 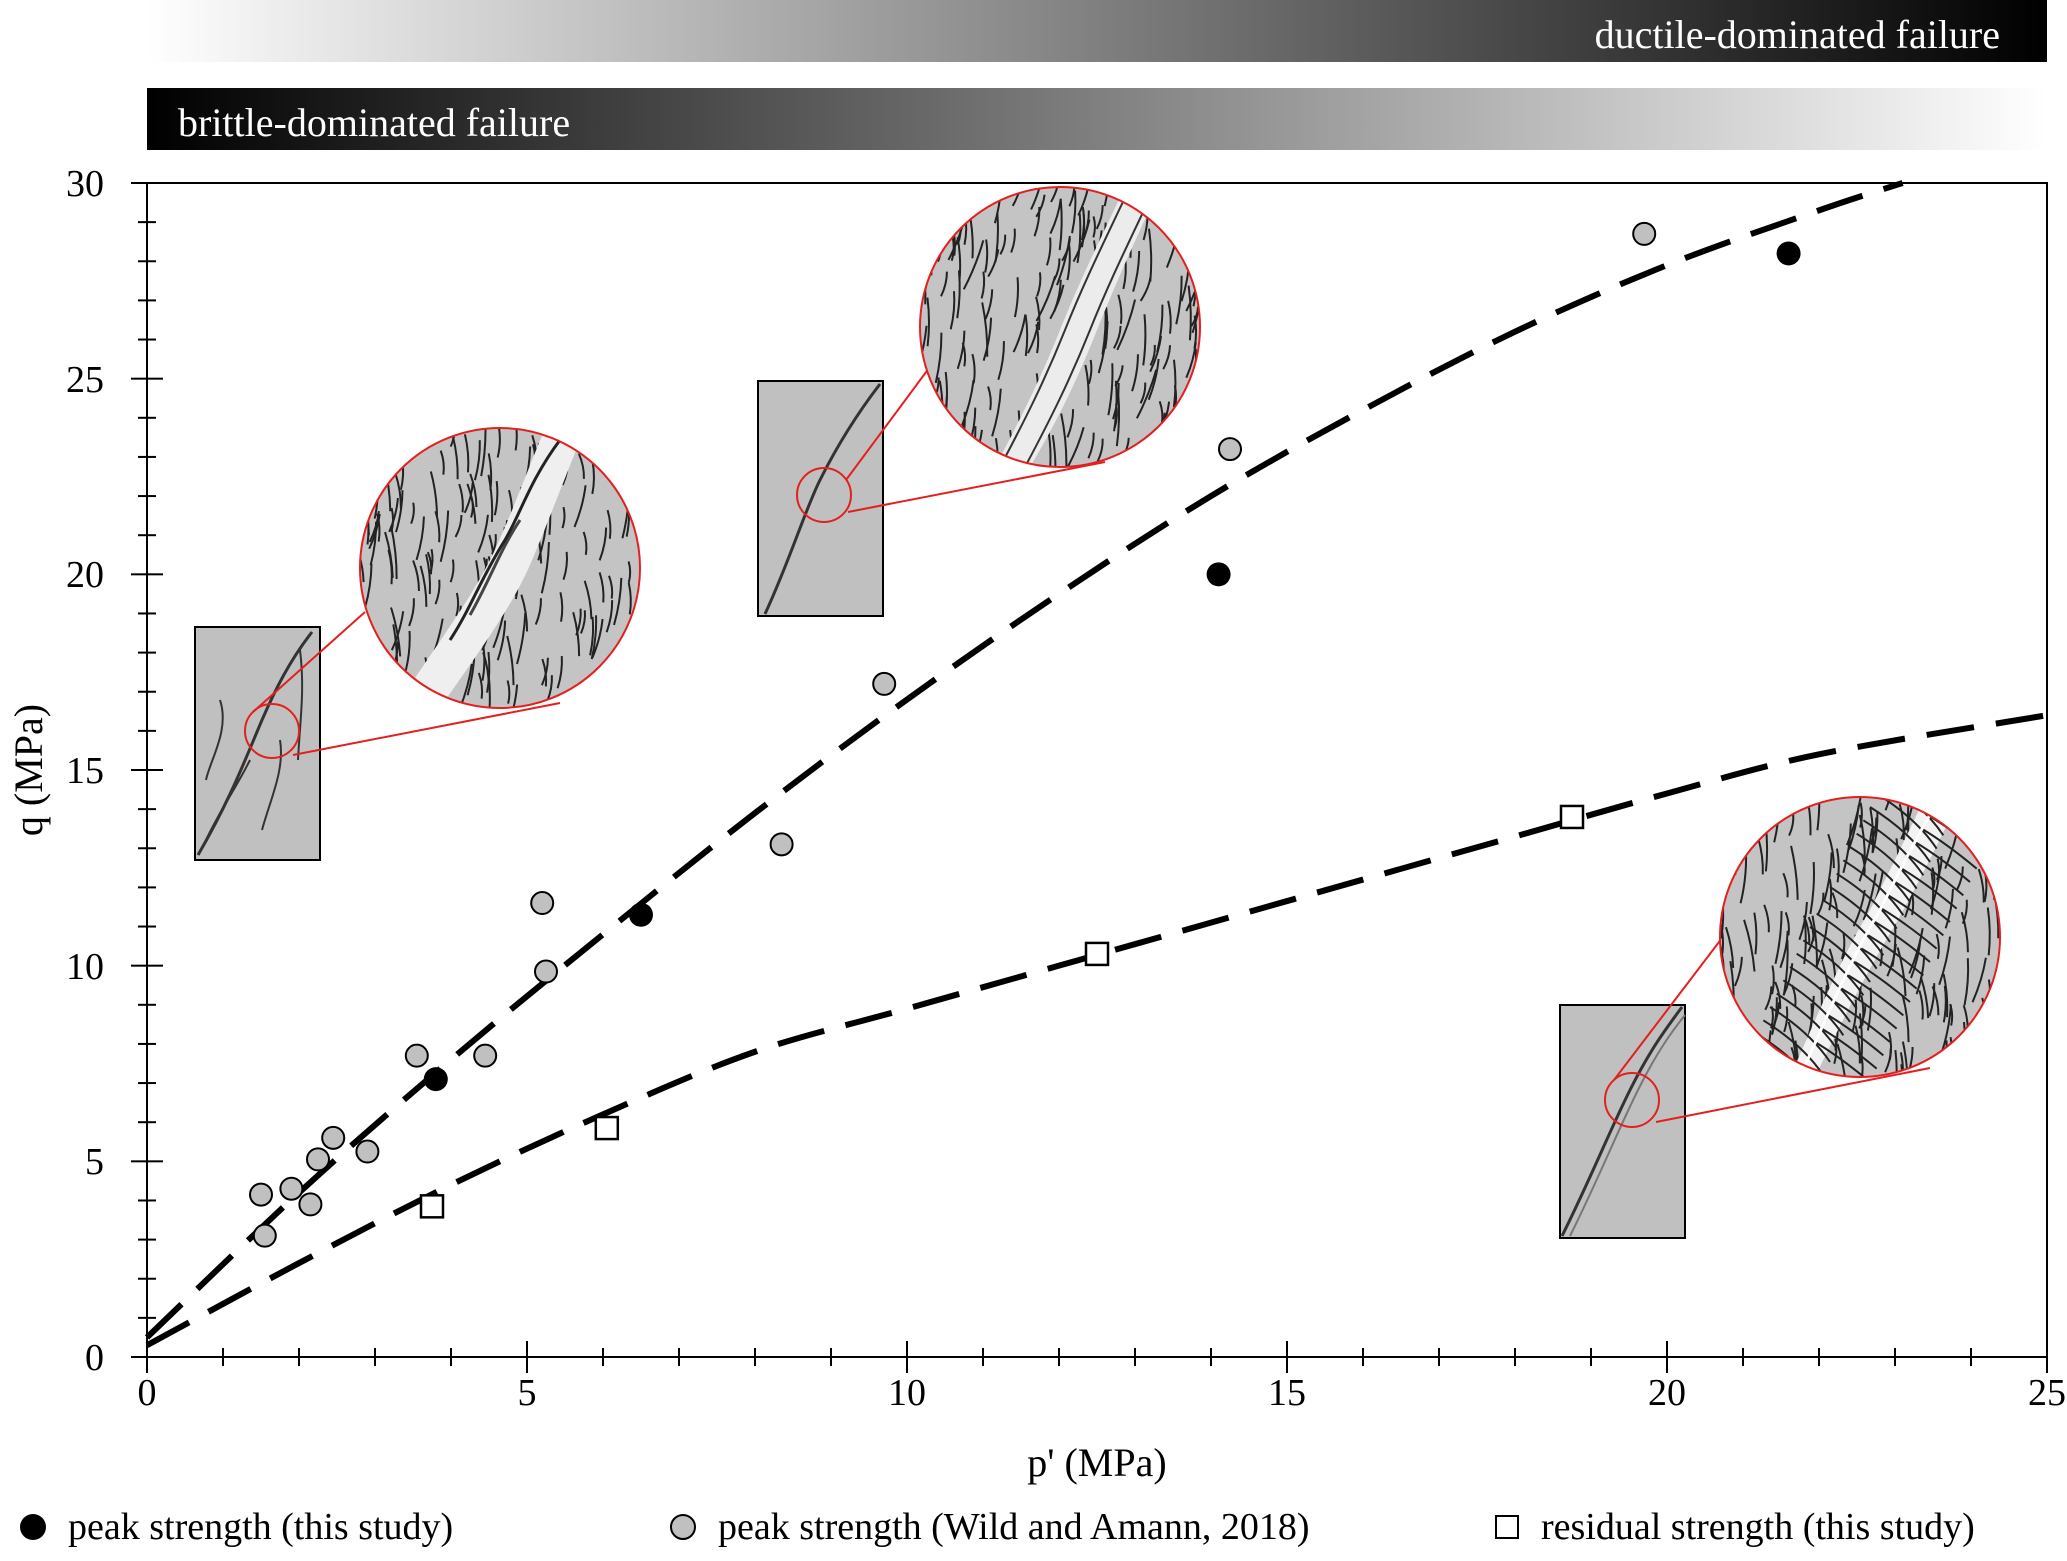 What do you see at coordinates (94, 1162) in the screenshot?
I see `y-tick-label: 5` at bounding box center [94, 1162].